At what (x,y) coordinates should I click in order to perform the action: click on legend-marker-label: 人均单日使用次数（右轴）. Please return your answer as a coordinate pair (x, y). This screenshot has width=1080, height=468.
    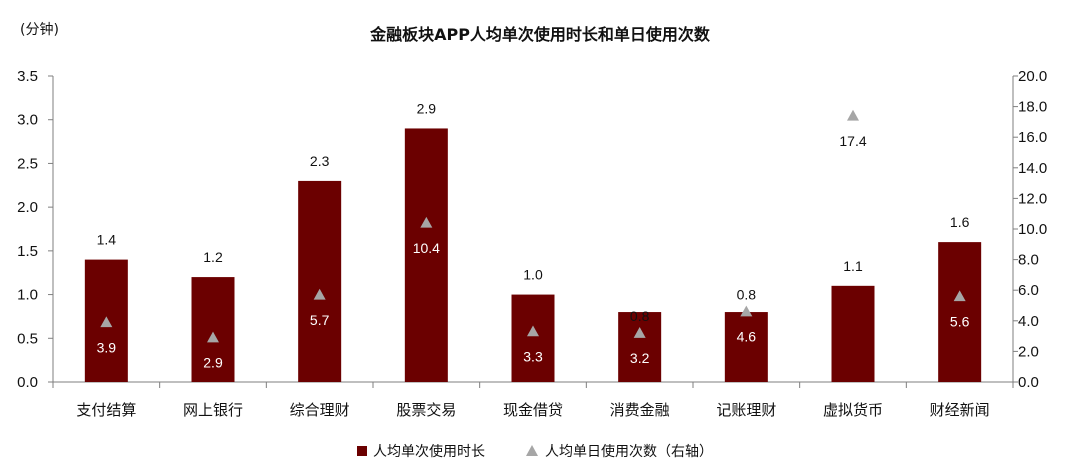
    Looking at the image, I should click on (629, 451).